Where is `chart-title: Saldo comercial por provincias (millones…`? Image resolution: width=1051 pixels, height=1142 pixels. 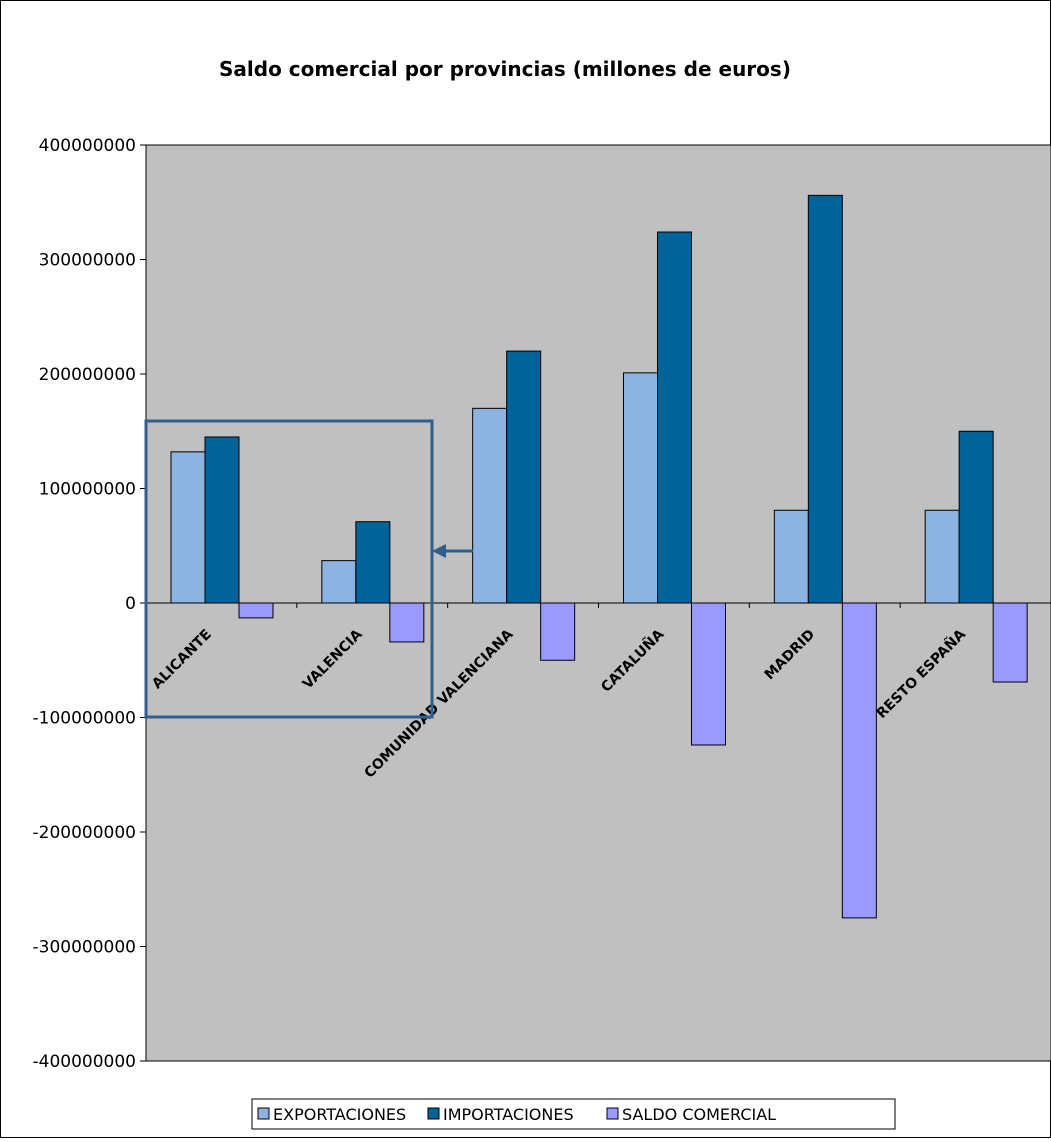
chart-title: Saldo comercial por provincias (millones… is located at coordinates (505, 69).